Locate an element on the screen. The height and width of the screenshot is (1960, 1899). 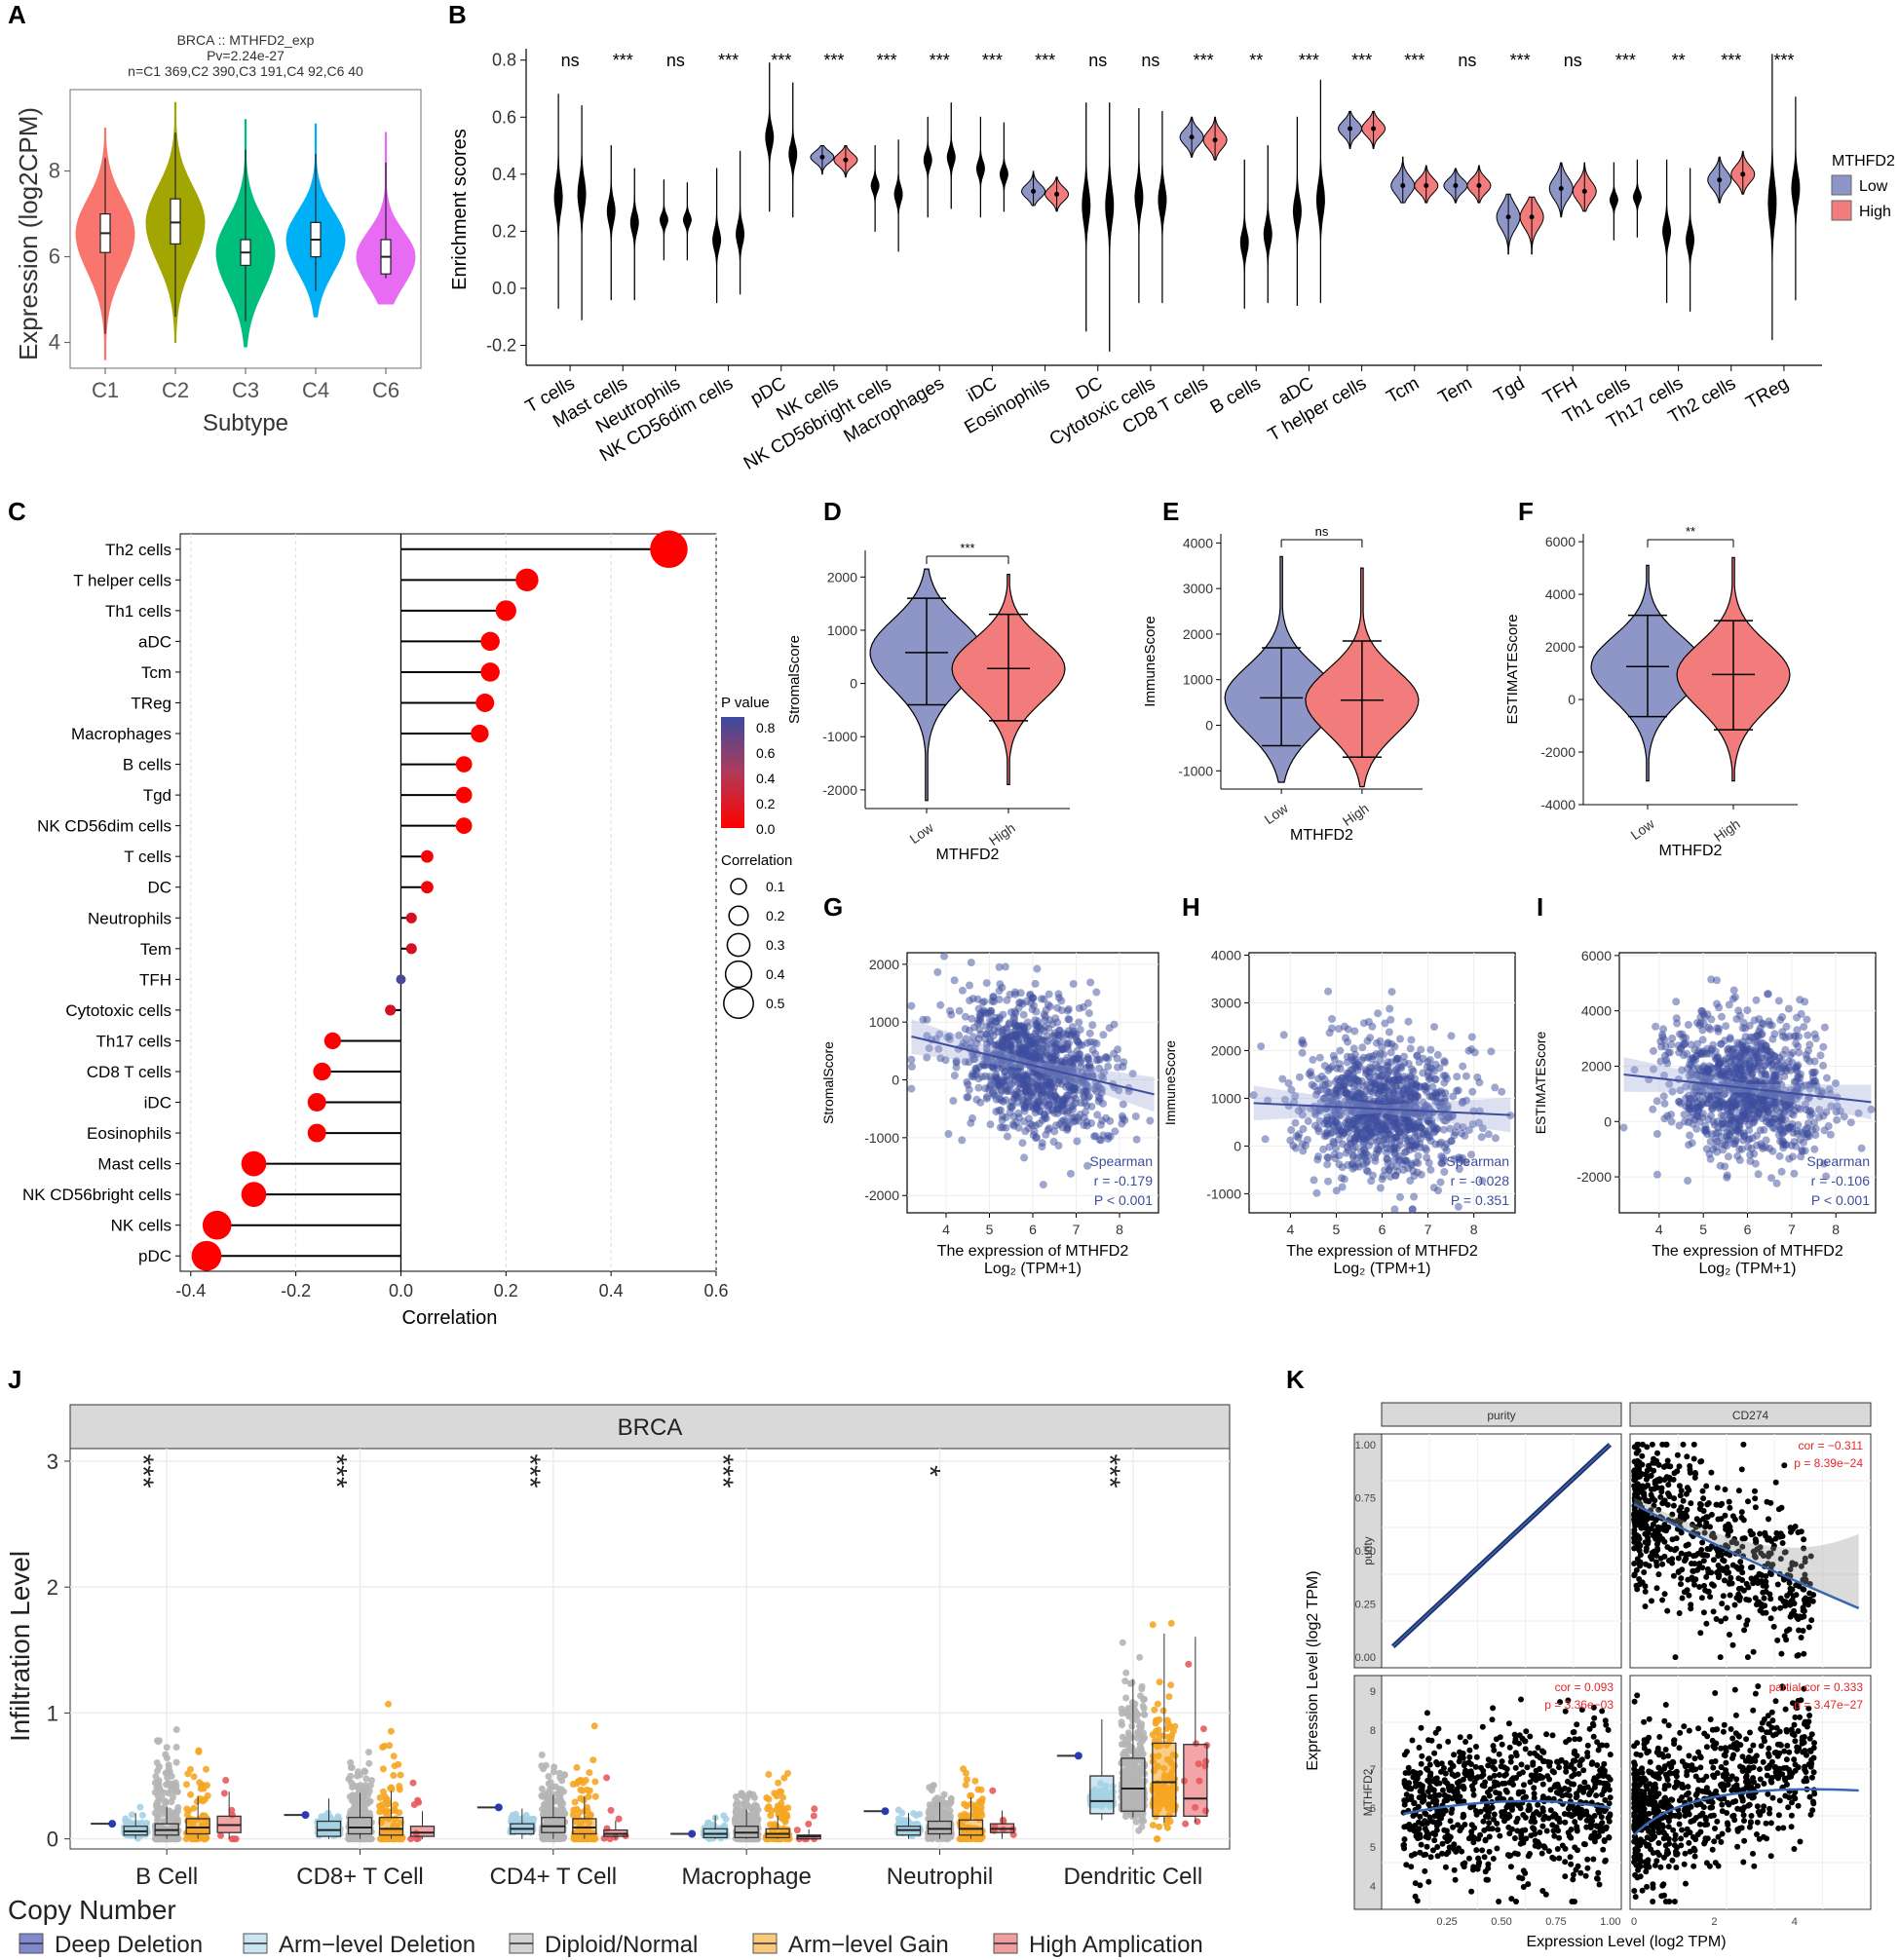
y-tick-label: -0.2 is located at coordinates (501, 346).